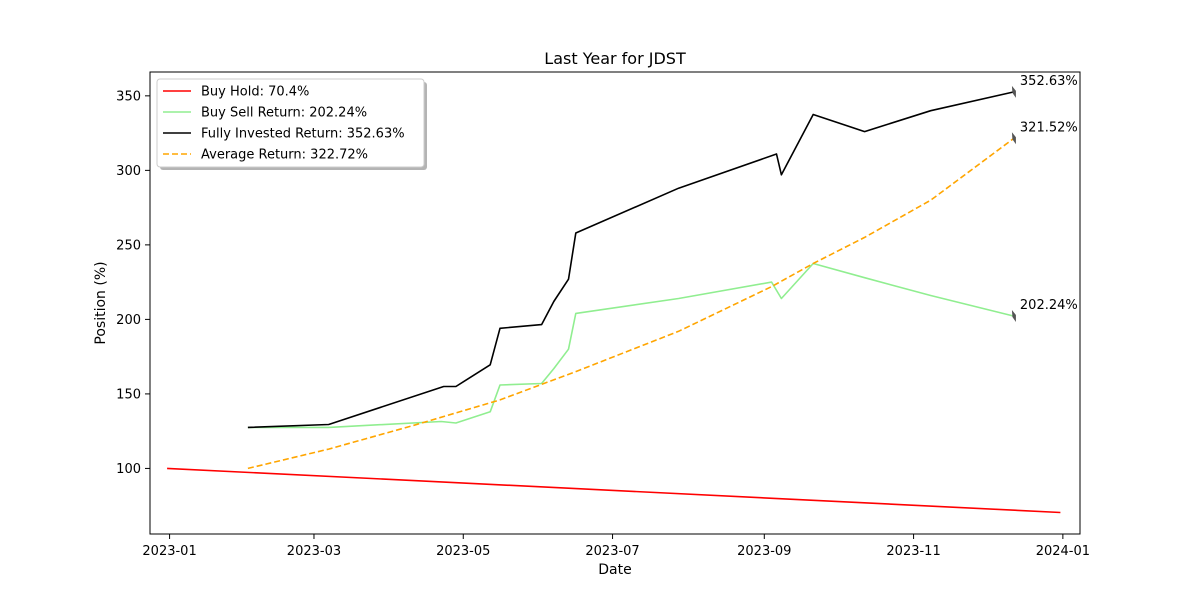  Describe the element at coordinates (128, 320) in the screenshot. I see `y-tick-label: 200` at that location.